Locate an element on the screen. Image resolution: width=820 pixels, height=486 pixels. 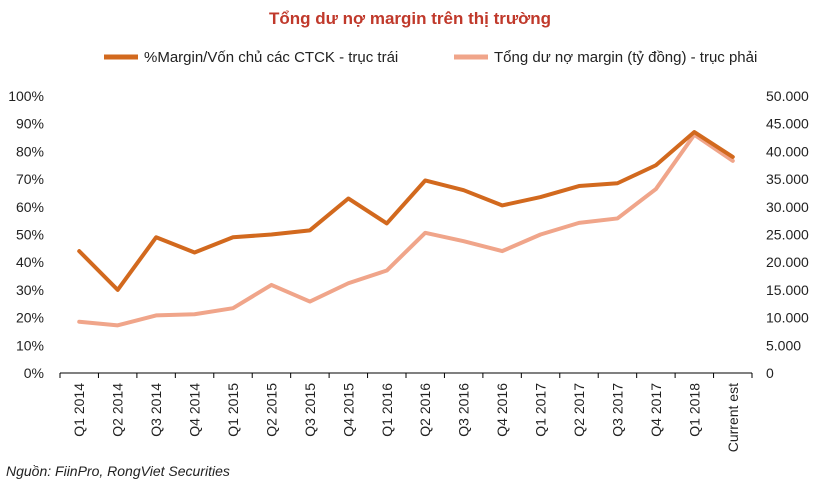
x-tick-label: Current est is located at coordinates (733, 417).